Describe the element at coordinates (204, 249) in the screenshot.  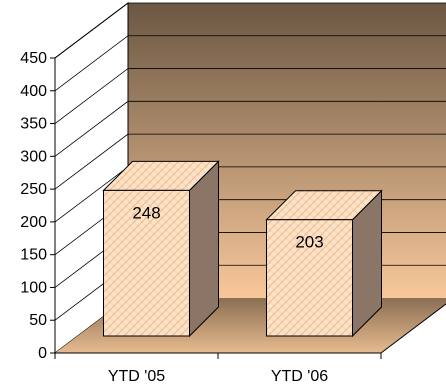
I see `bar-side` at that location.